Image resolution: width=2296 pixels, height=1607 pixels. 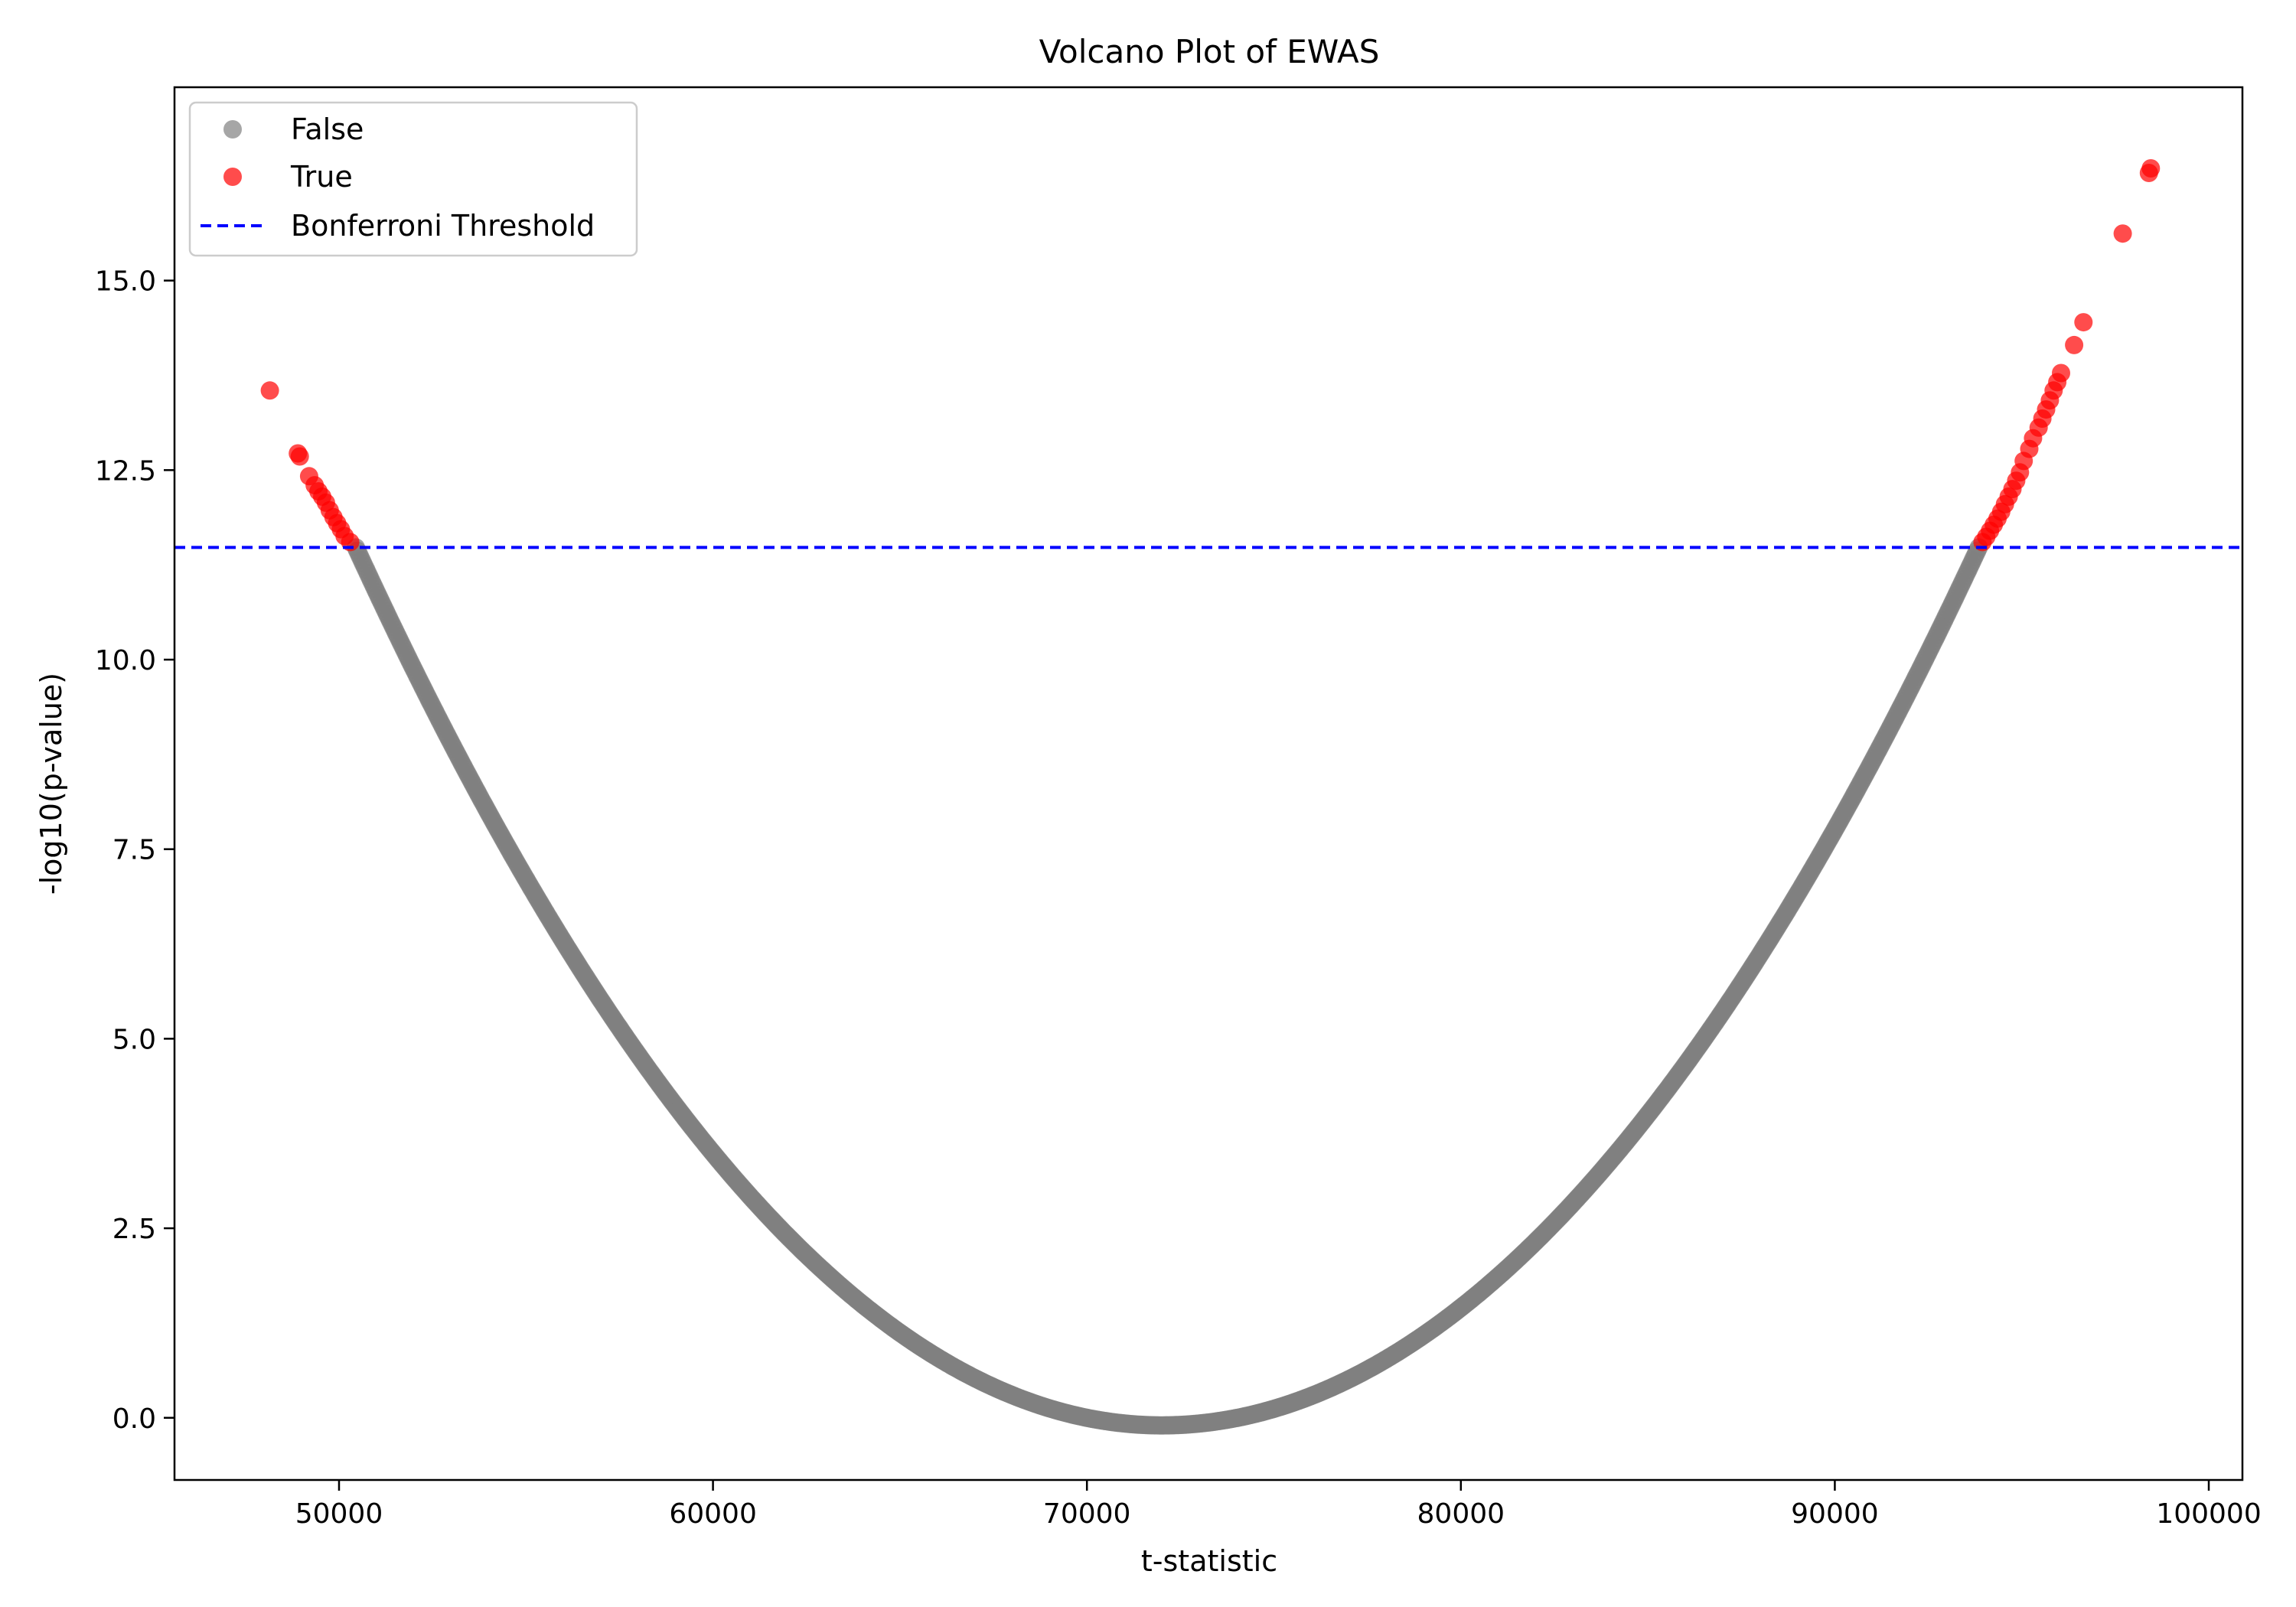 What do you see at coordinates (232, 177) in the screenshot?
I see `legend-true-marker` at bounding box center [232, 177].